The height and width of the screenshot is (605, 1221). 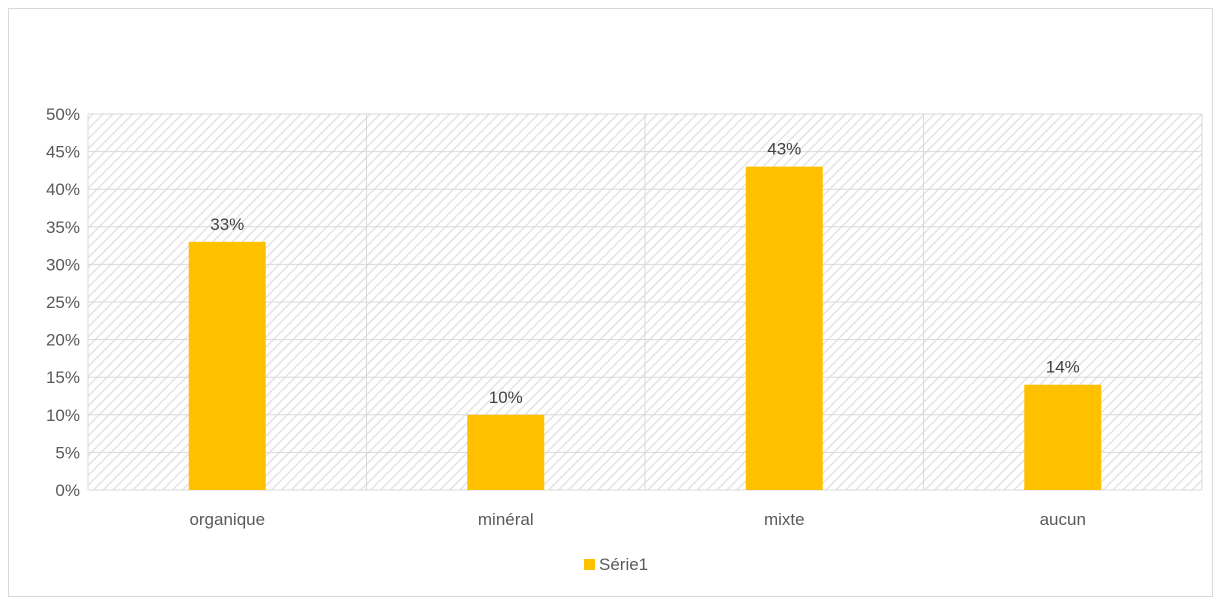 What do you see at coordinates (63, 377) in the screenshot?
I see `y-tick-label: 15%` at bounding box center [63, 377].